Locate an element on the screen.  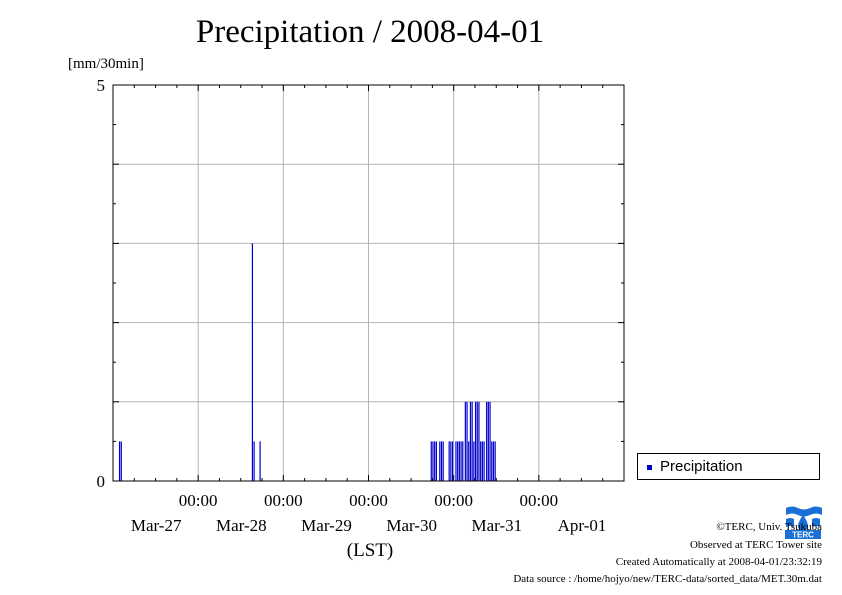
legend-label-precipitation: Precipitation is located at coordinates (701, 466).